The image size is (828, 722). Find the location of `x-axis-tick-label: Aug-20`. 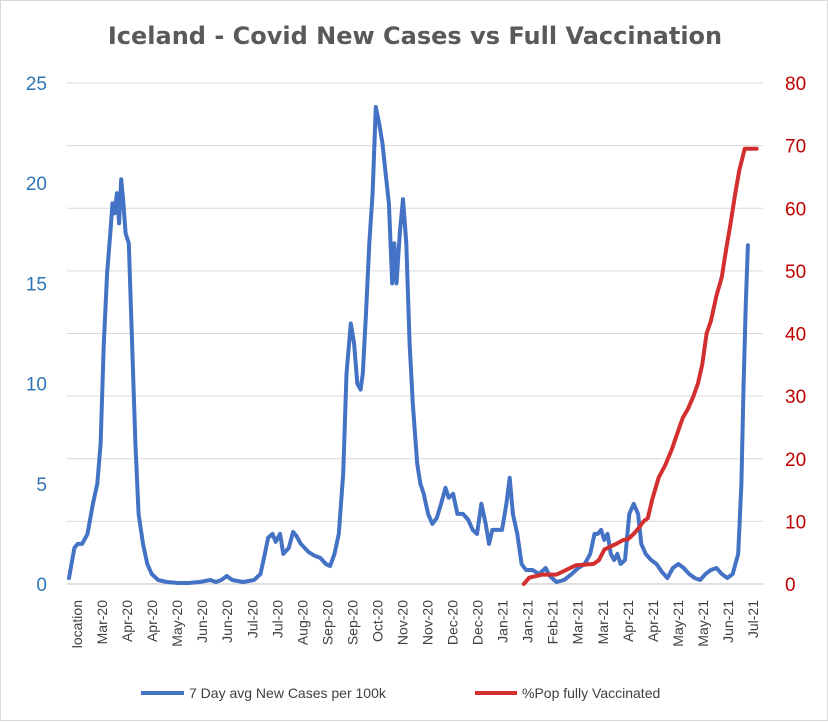

x-axis-tick-label: Aug-20 is located at coordinates (302, 622).